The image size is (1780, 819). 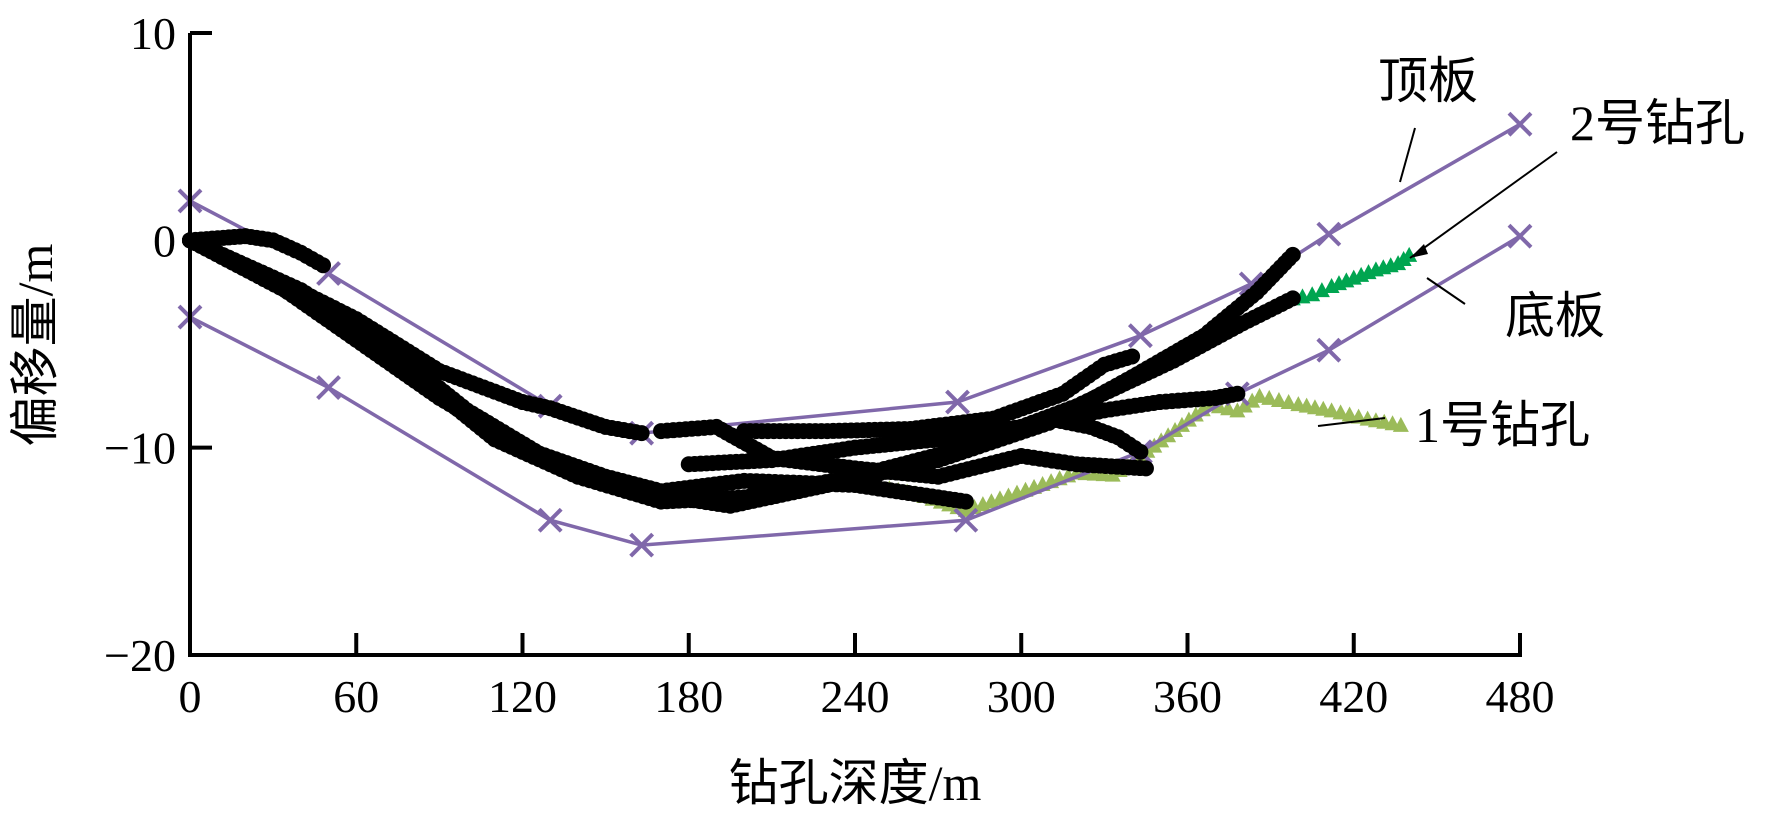 I want to click on x-ticks: 0 60 120 180 240 300 360 420 480, so click(x=867, y=677).